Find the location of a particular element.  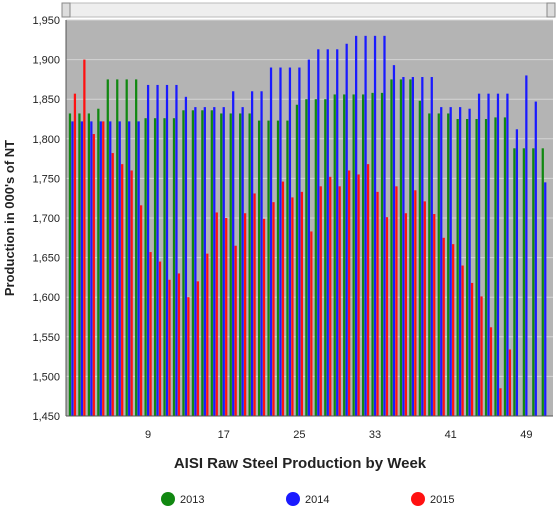

y-tick-label: 1,500 is located at coordinates (46, 377).